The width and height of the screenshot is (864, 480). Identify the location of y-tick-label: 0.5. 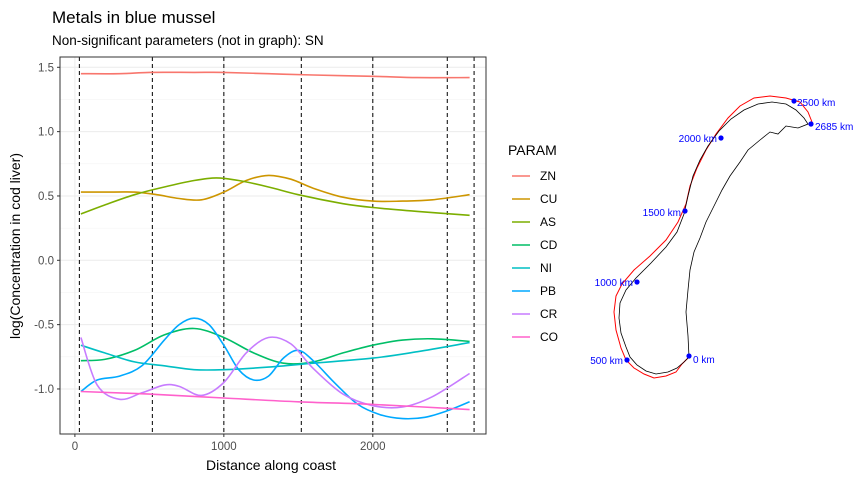
(46, 197).